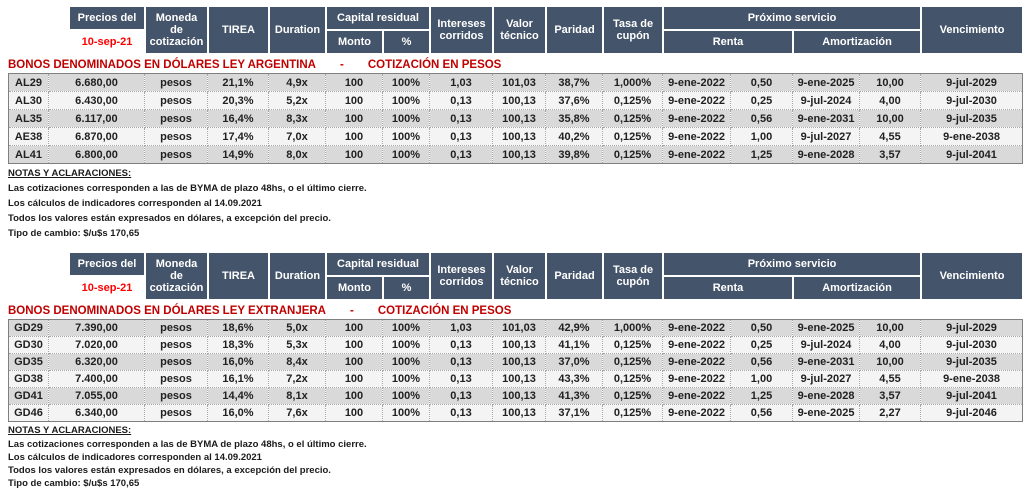 The height and width of the screenshot is (501, 1024). I want to click on amortizacion-header: Amortización, so click(857, 42).